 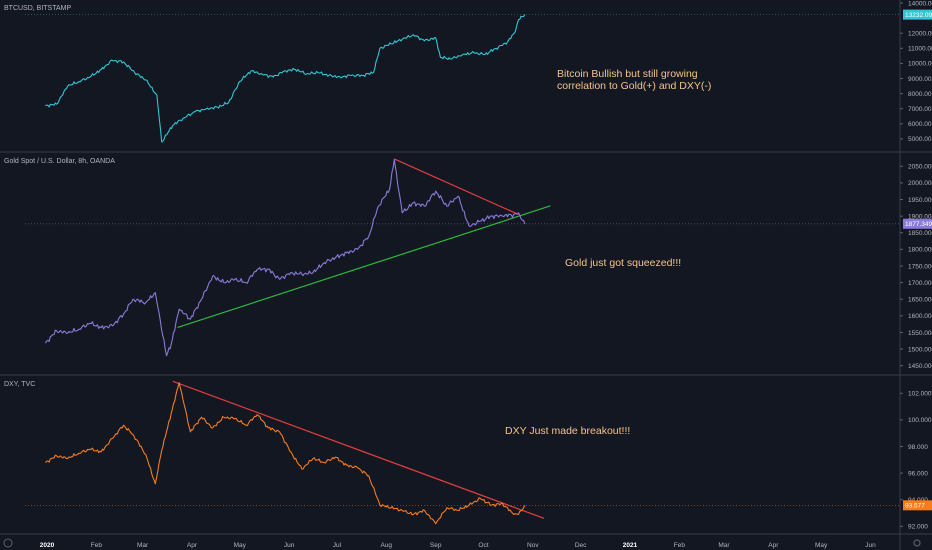 What do you see at coordinates (920, 94) in the screenshot?
I see `y-tick-label: 8000.00` at bounding box center [920, 94].